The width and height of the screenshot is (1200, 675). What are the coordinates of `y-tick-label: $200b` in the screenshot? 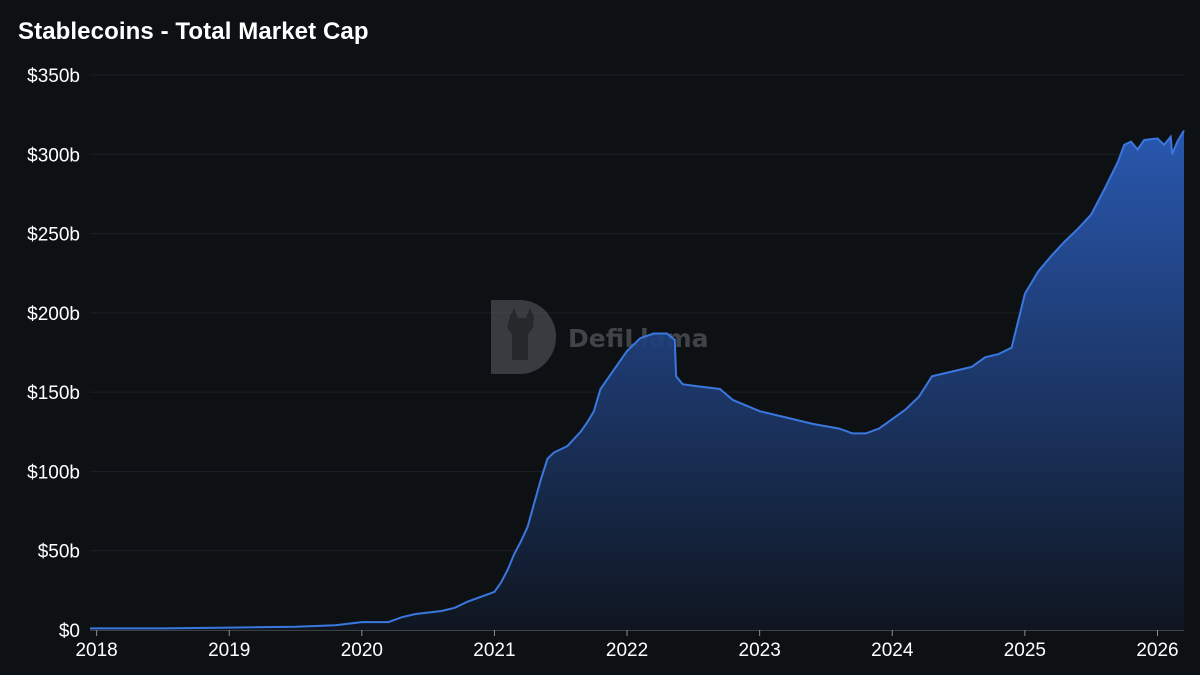 It's located at (53, 314).